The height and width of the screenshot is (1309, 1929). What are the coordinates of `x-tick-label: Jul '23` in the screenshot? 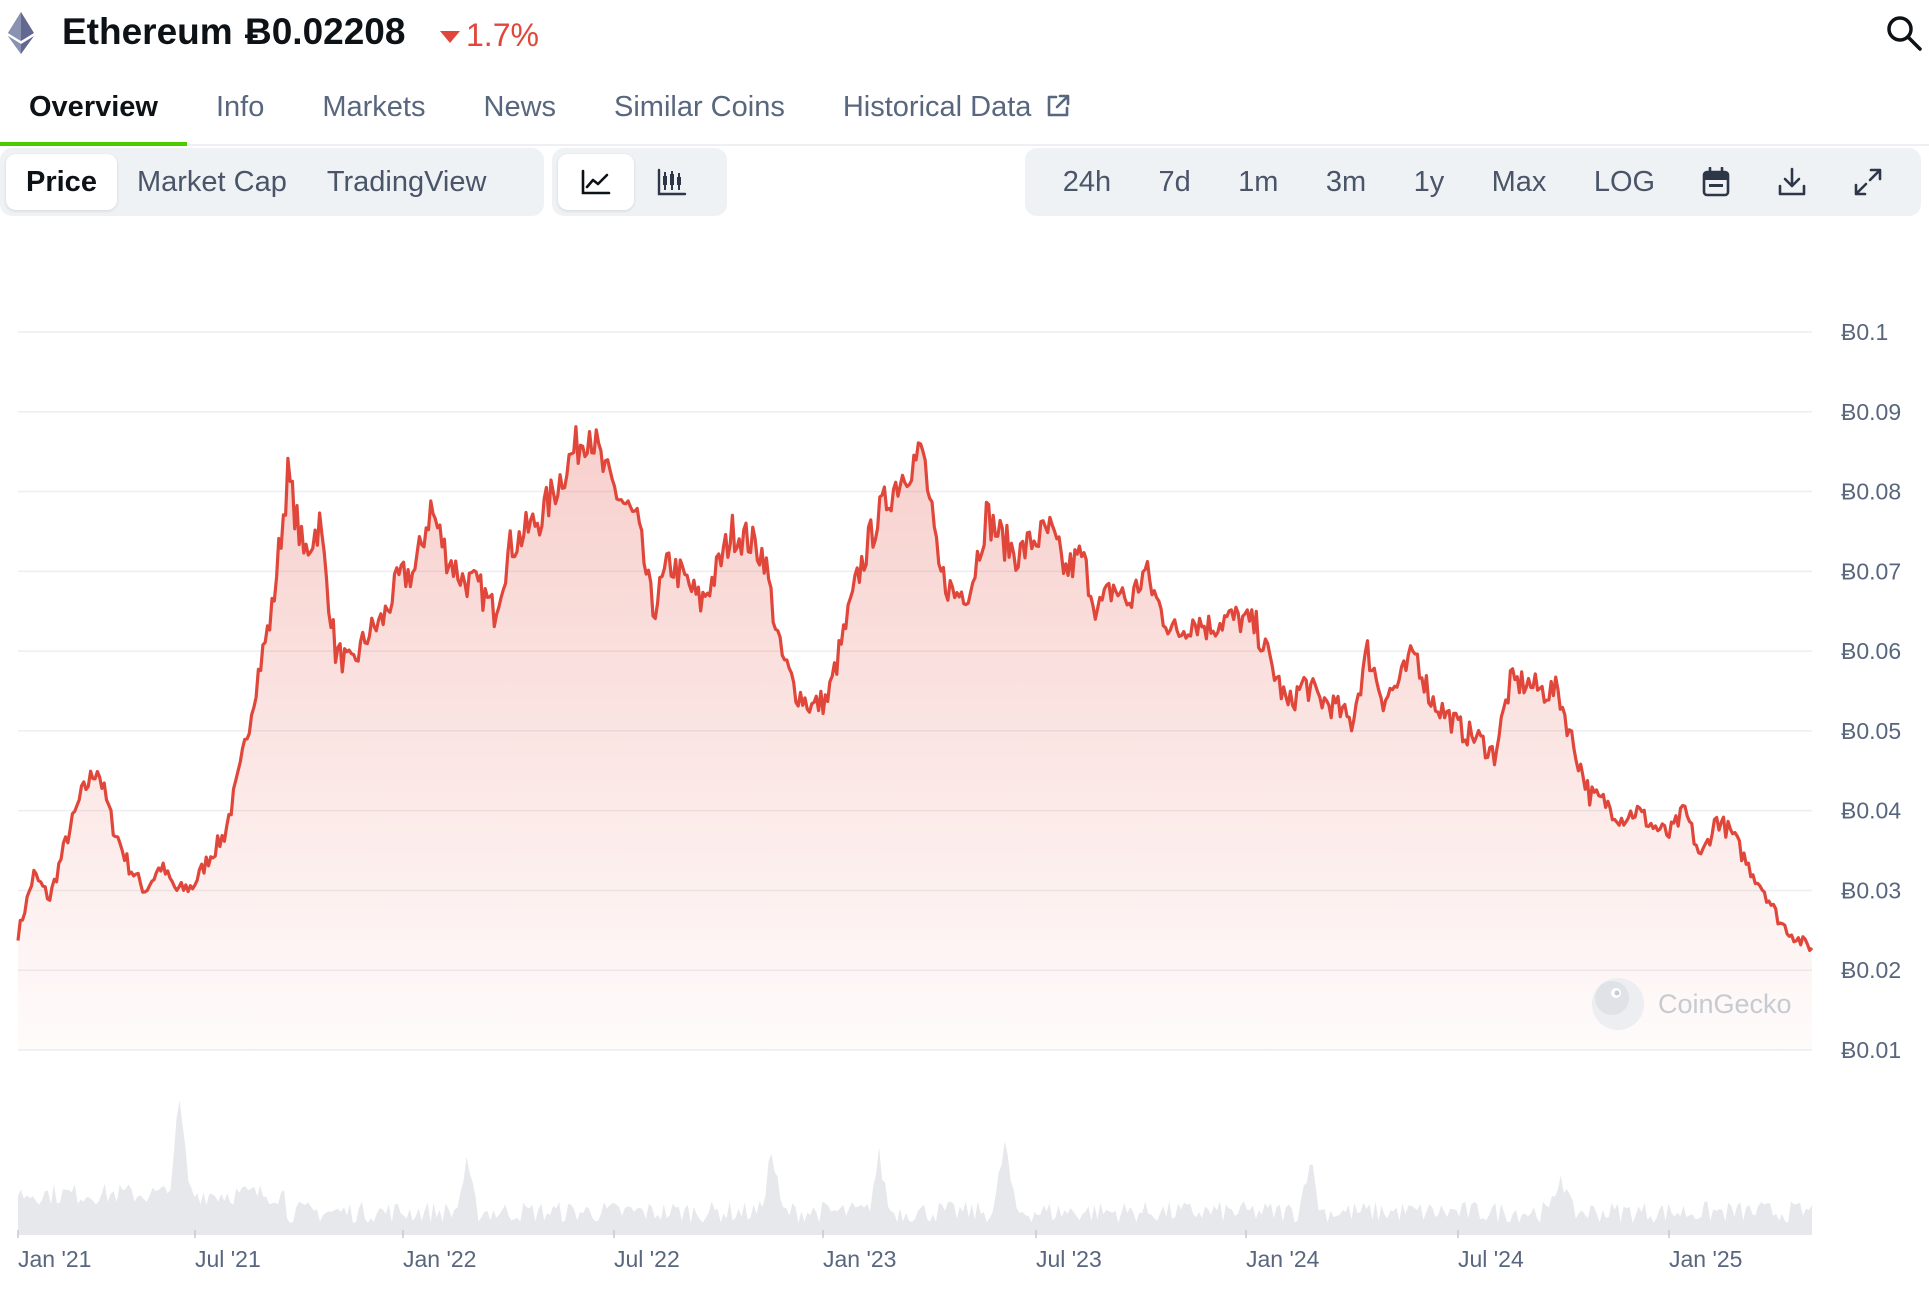 It's located at (1069, 1259).